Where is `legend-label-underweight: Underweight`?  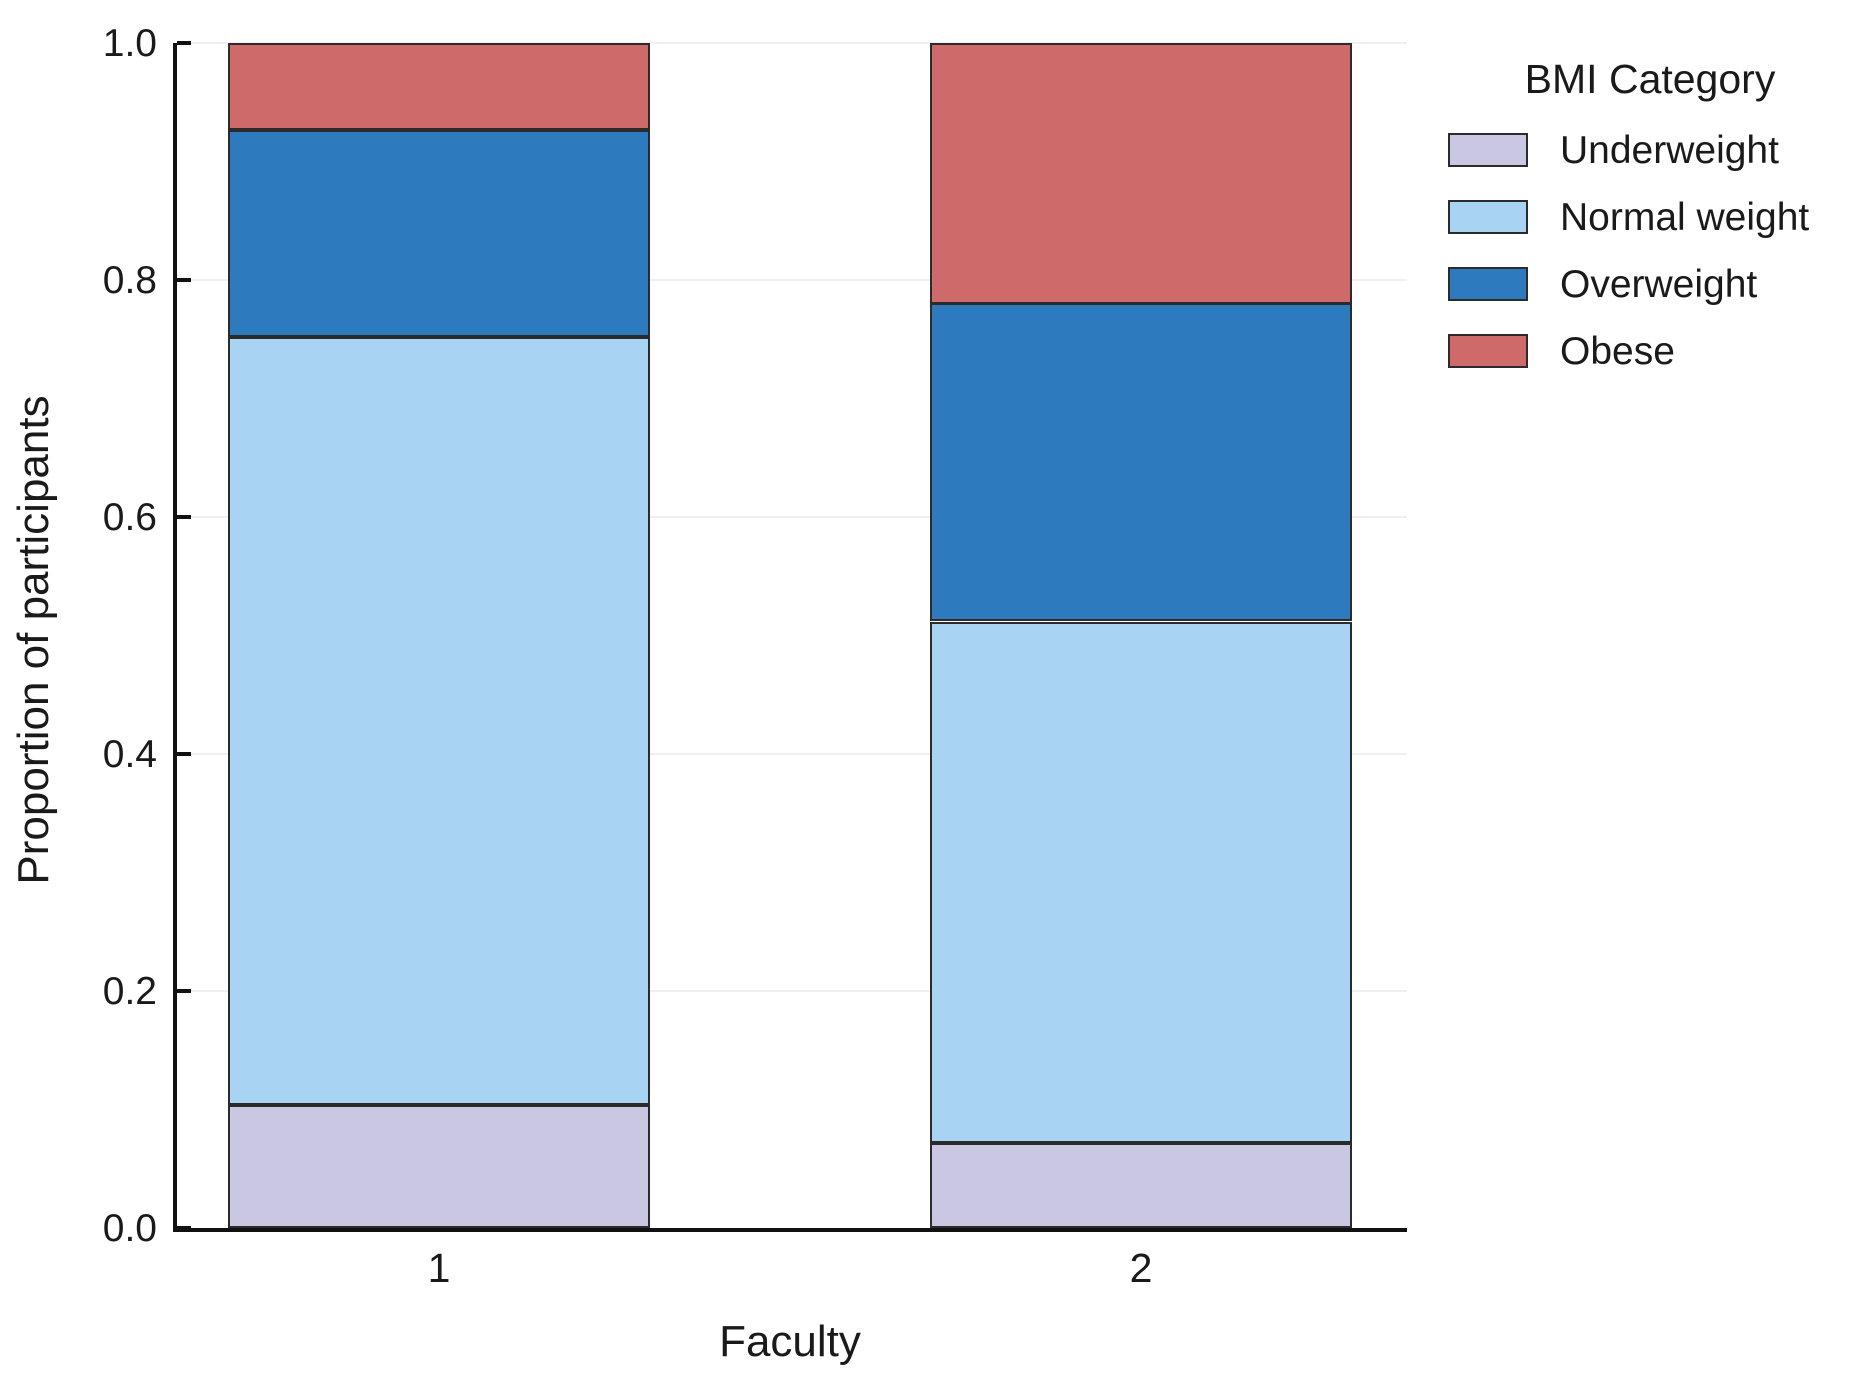
legend-label-underweight: Underweight is located at coordinates (1669, 150).